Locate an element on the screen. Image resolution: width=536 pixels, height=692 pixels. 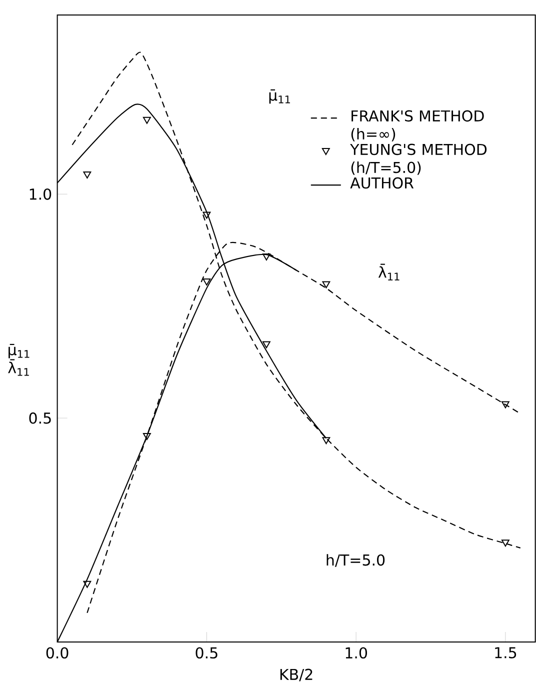
x-tick-label: 0.0 is located at coordinates (57, 653).